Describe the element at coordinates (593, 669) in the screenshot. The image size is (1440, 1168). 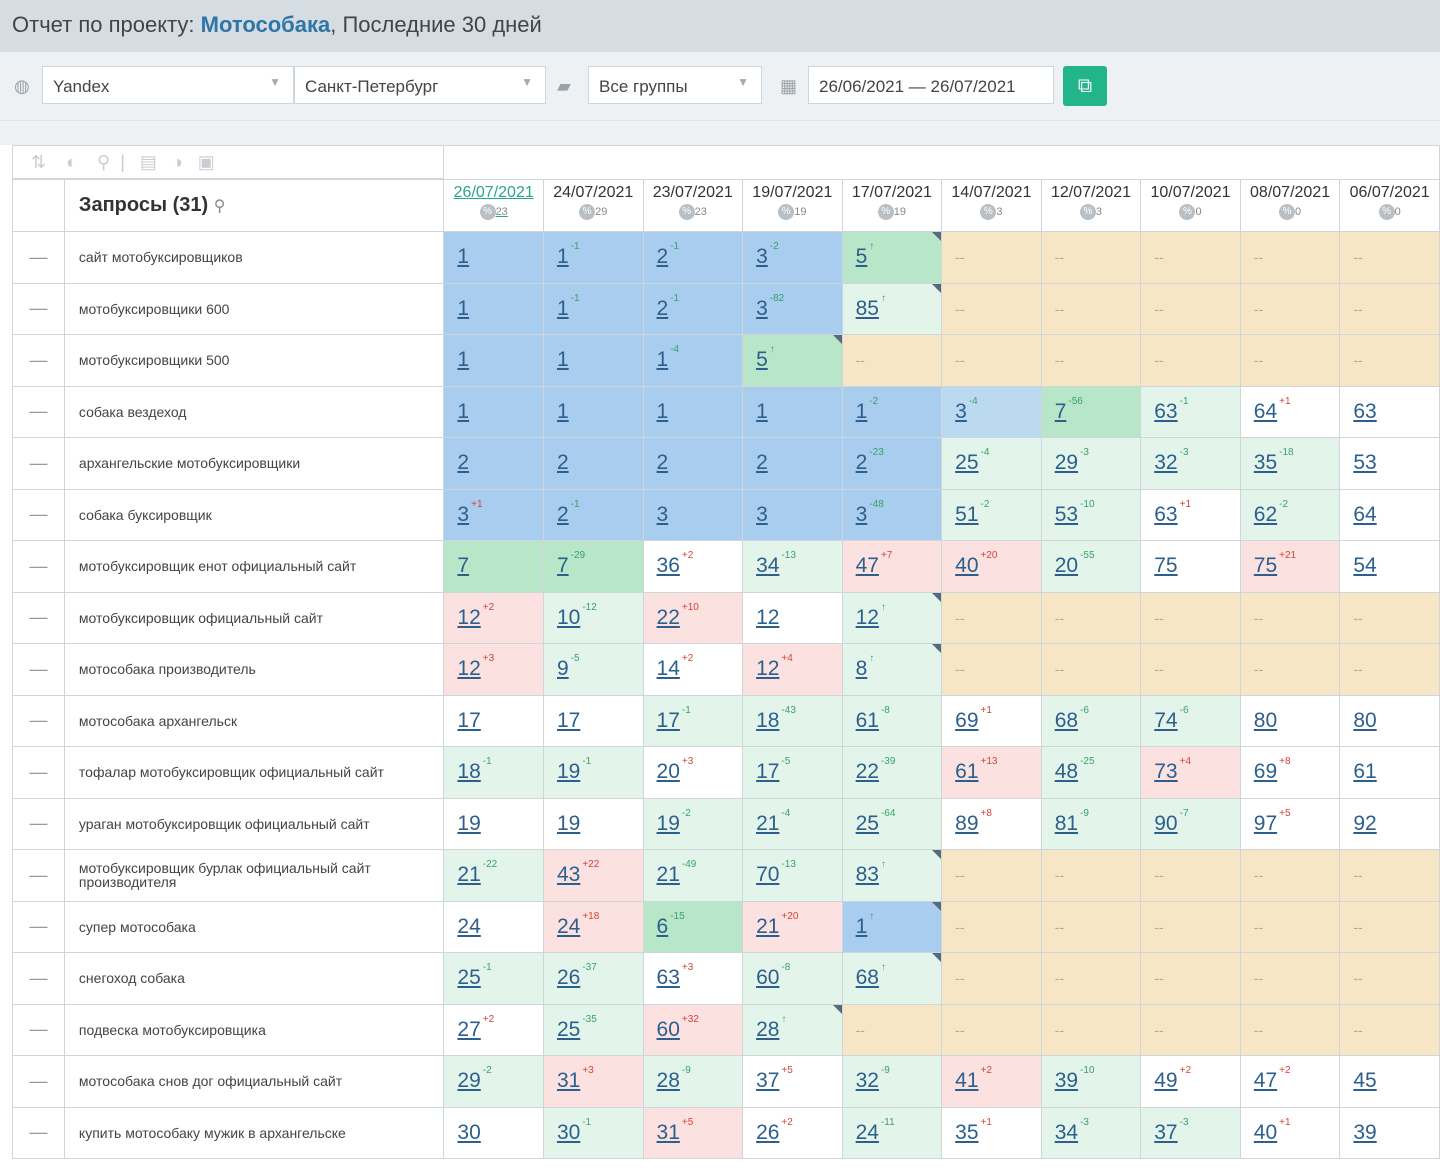
I see `position-cell: 9 -5` at that location.